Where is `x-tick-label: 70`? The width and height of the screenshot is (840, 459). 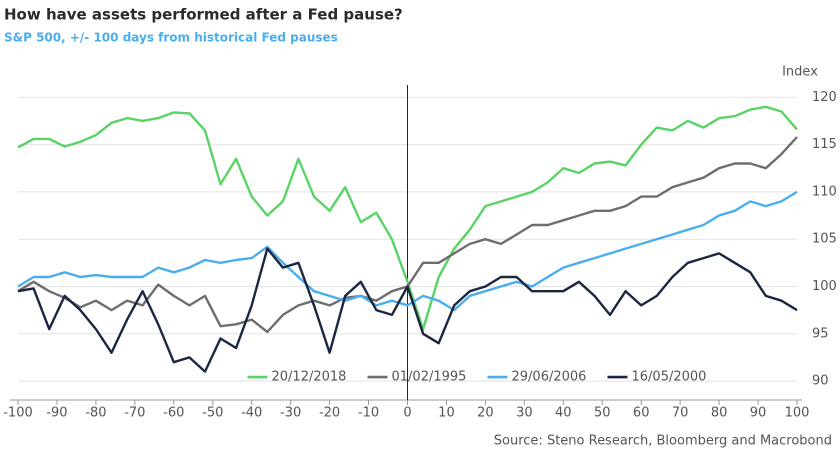 x-tick-label: 70 is located at coordinates (680, 413).